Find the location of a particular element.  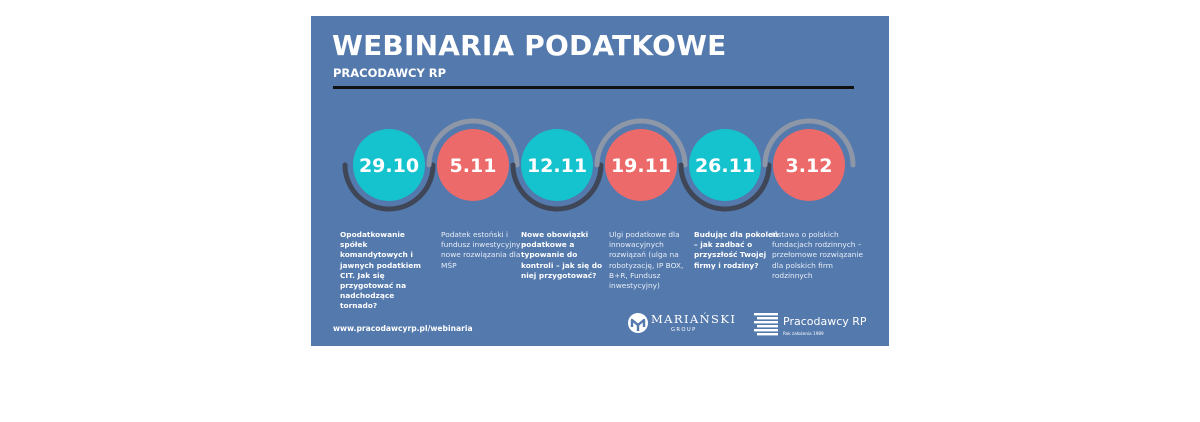

title-divider is located at coordinates (593, 87).